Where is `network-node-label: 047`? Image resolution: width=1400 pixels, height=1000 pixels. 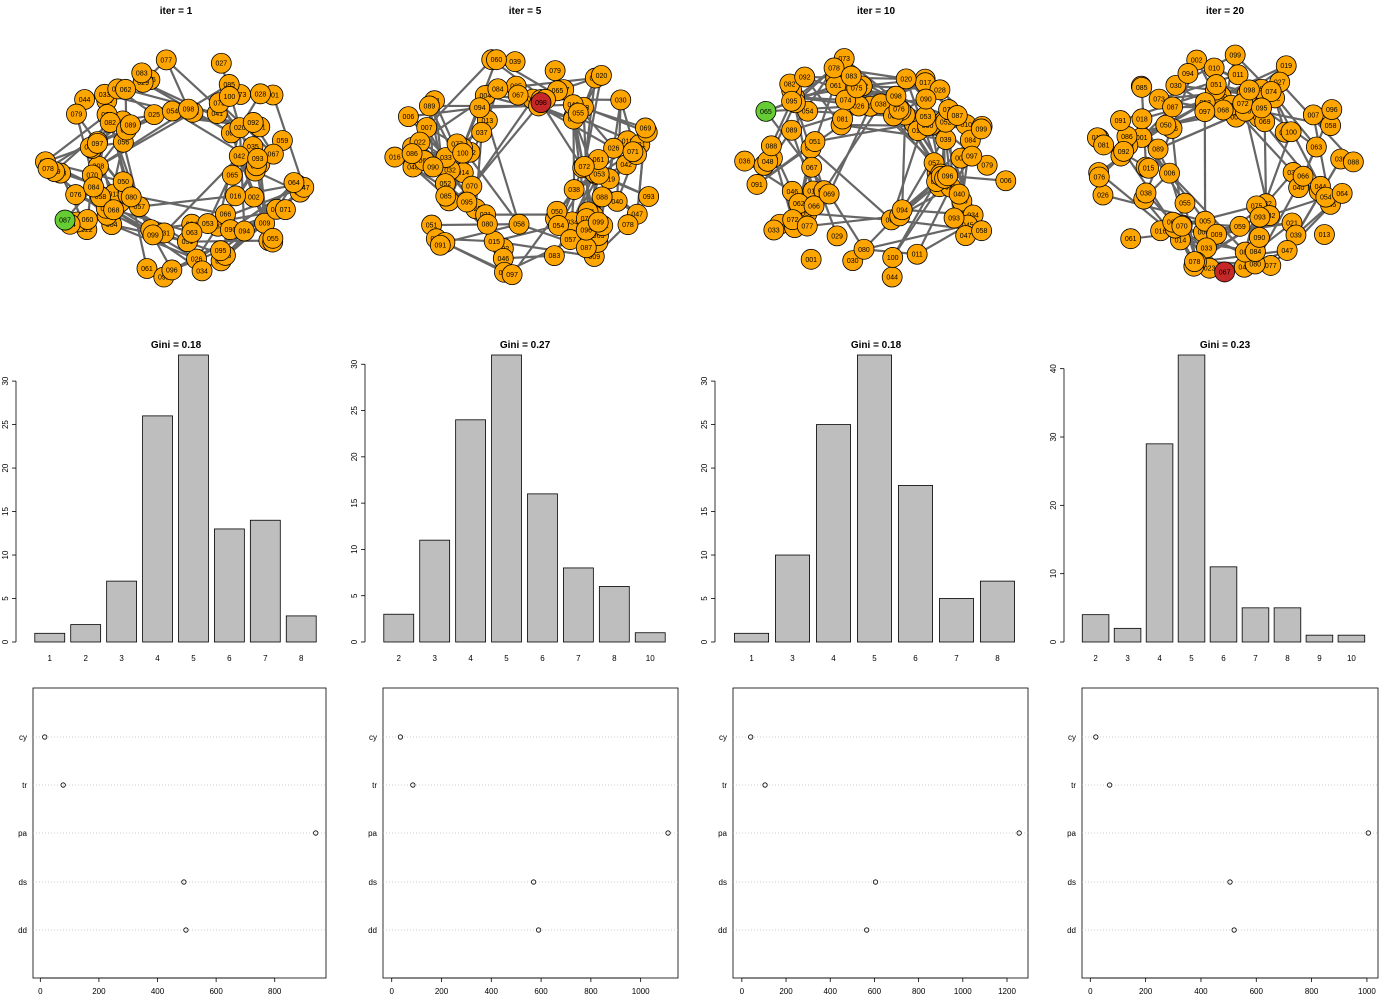
network-node-label: 047 is located at coordinates (1287, 251).